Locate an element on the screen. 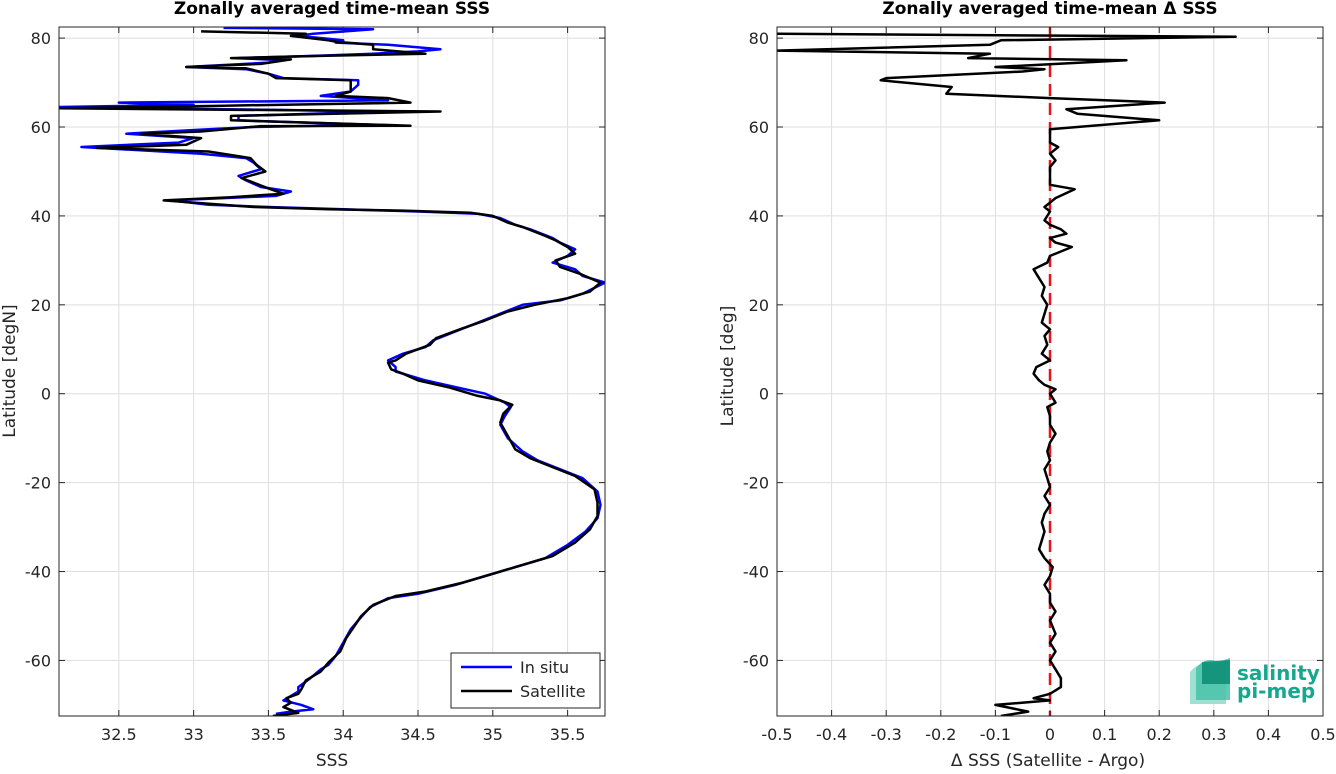 Image resolution: width=1336 pixels, height=774 pixels. right-x-tick-label: -0.5 is located at coordinates (776, 734).